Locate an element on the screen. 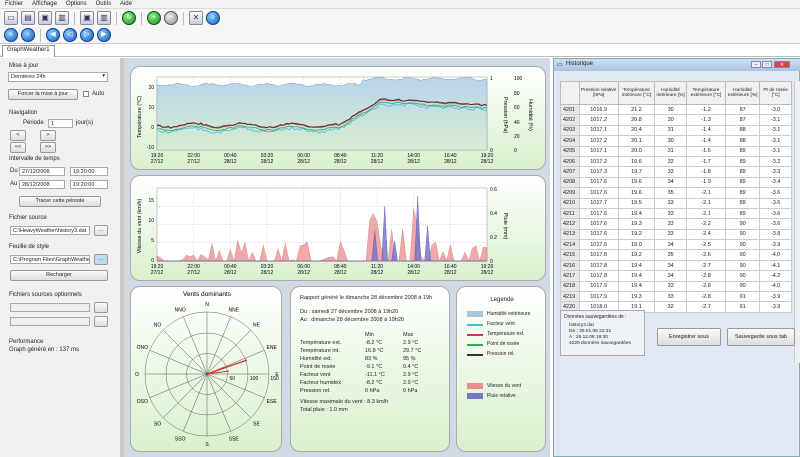  fast-forward-icon: ▶ is located at coordinates (104, 35).